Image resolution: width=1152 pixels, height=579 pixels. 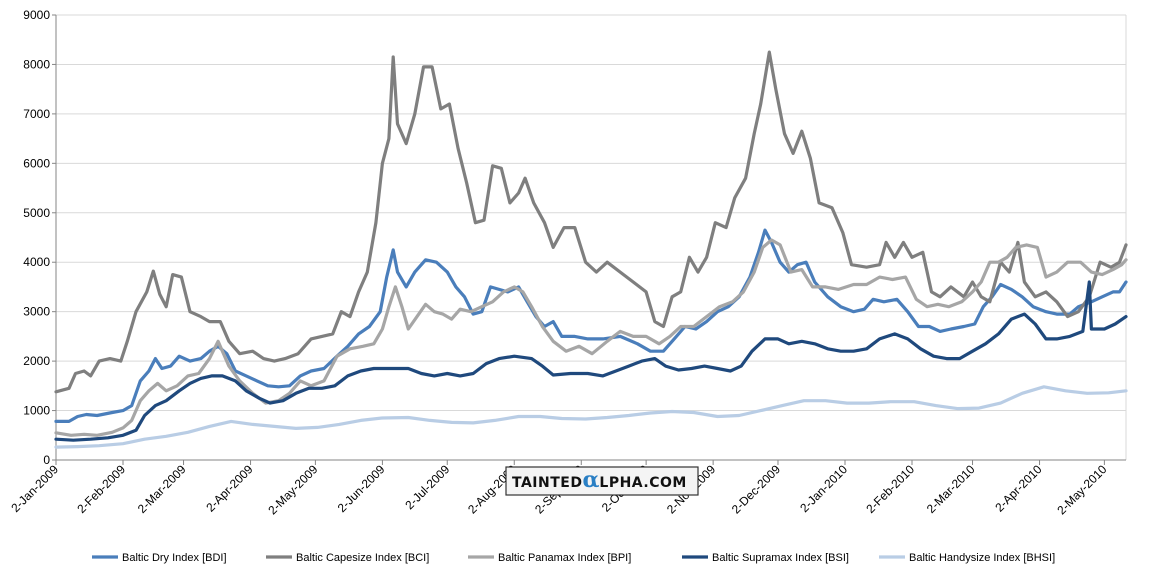 I want to click on series-line-bhsi, so click(x=591, y=417).